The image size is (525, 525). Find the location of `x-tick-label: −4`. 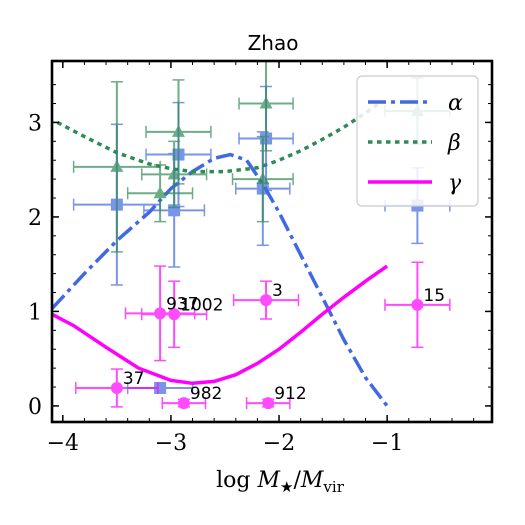

x-tick-label: −4 is located at coordinates (63, 443).